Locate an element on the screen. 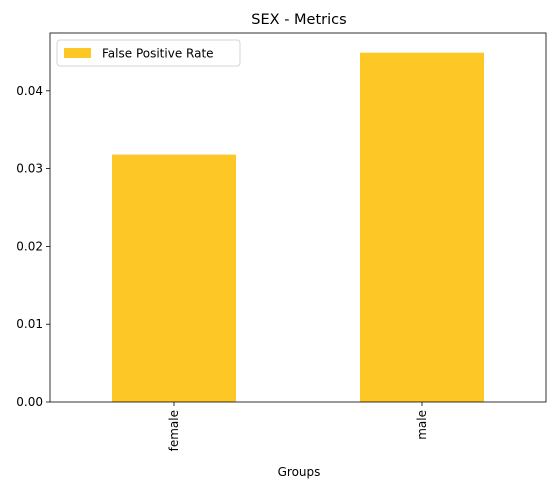 This screenshot has width=556, height=489. x-tick-label-female: female is located at coordinates (174, 430).